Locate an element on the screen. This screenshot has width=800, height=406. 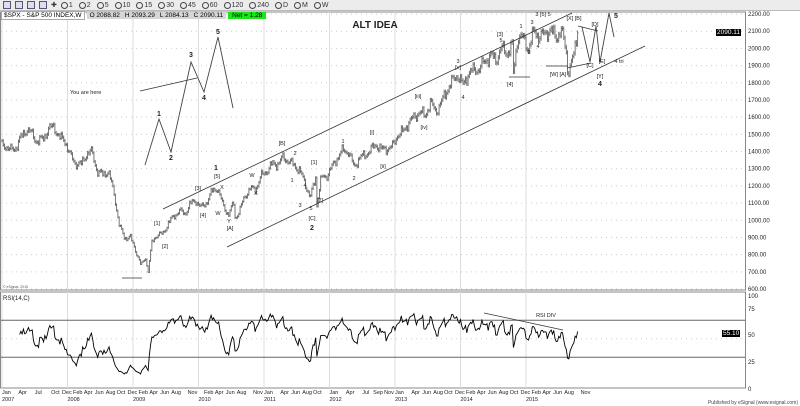
window-icon is located at coordinates (43, 5).